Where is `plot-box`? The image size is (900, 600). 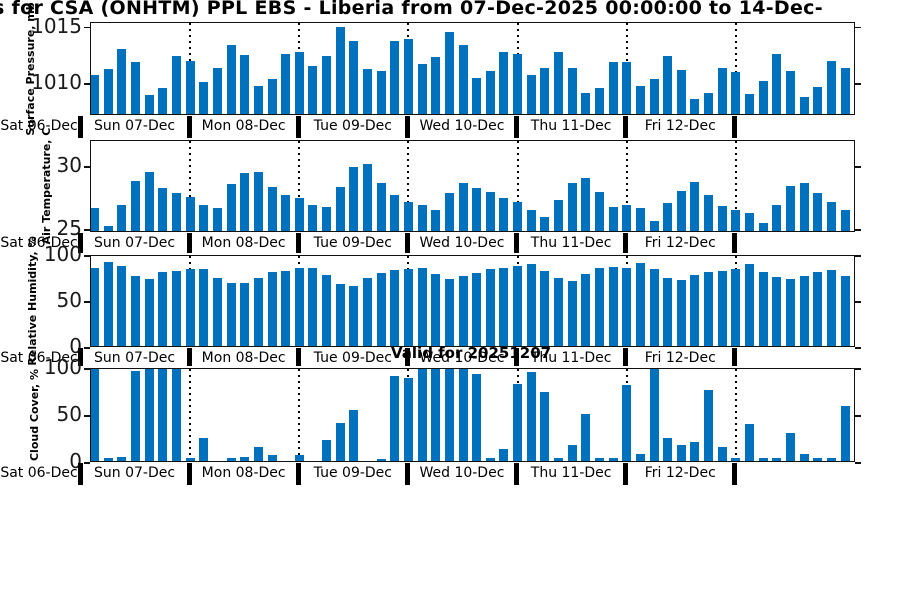
plot-box is located at coordinates (472, 186).